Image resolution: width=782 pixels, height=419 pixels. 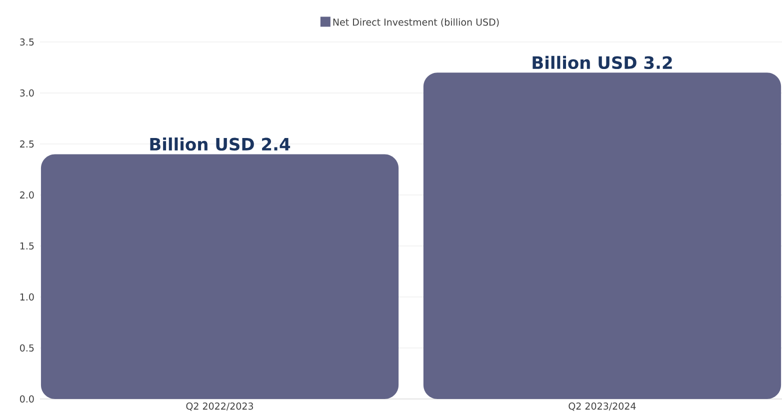 What do you see at coordinates (27, 195) in the screenshot?
I see `y-tick-label: 2.0` at bounding box center [27, 195].